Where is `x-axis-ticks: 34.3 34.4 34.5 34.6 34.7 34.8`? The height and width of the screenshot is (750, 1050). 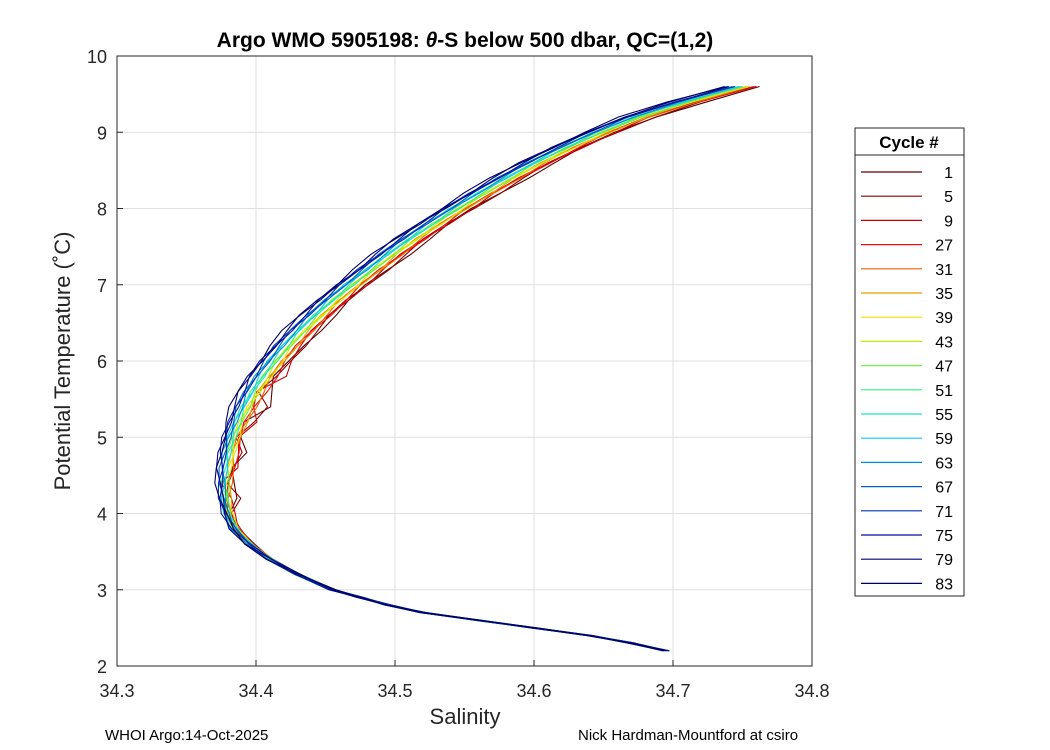 x-axis-ticks: 34.3 34.4 34.5 34.6 34.7 34.8 is located at coordinates (464, 680).